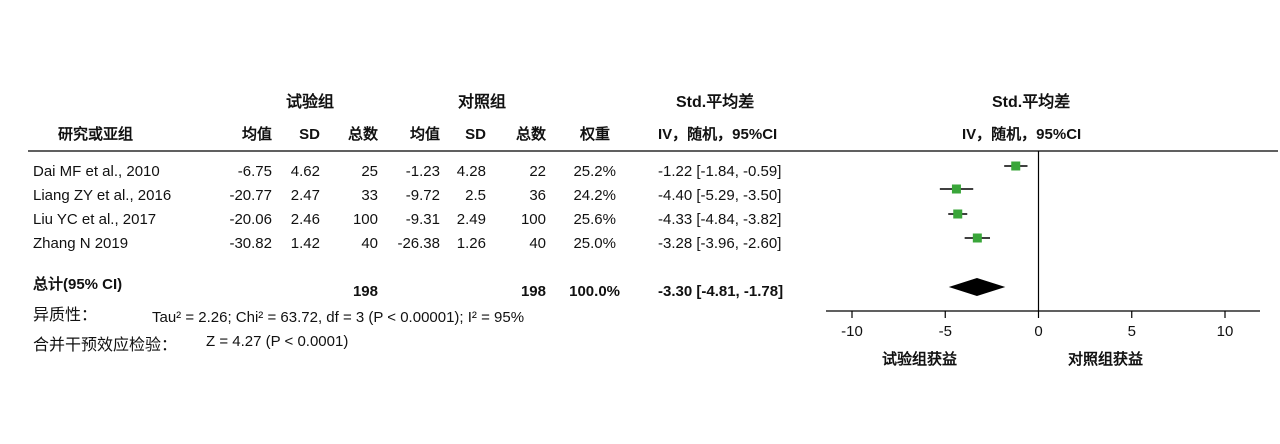  I want to click on overall-test-label: 合并干预效应检验：, so click(105, 345).